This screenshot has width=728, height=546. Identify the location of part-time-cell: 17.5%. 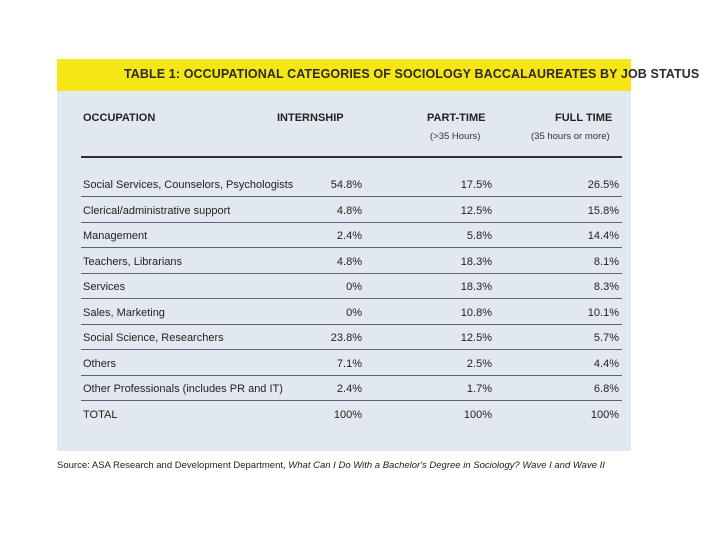
(476, 185).